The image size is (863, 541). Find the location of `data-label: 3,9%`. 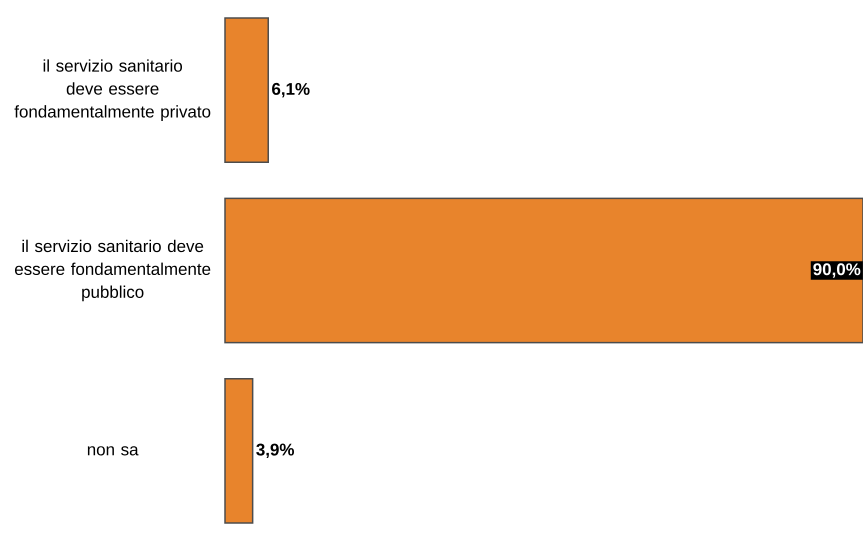

data-label: 3,9% is located at coordinates (275, 451).